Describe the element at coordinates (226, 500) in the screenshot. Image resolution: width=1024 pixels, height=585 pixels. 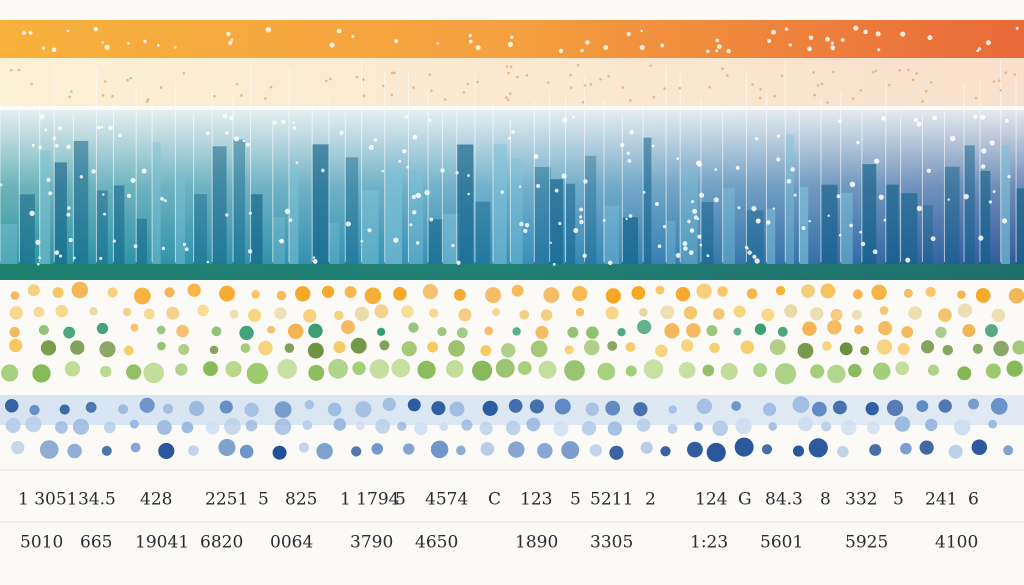
I see `number-label: 2251` at that location.